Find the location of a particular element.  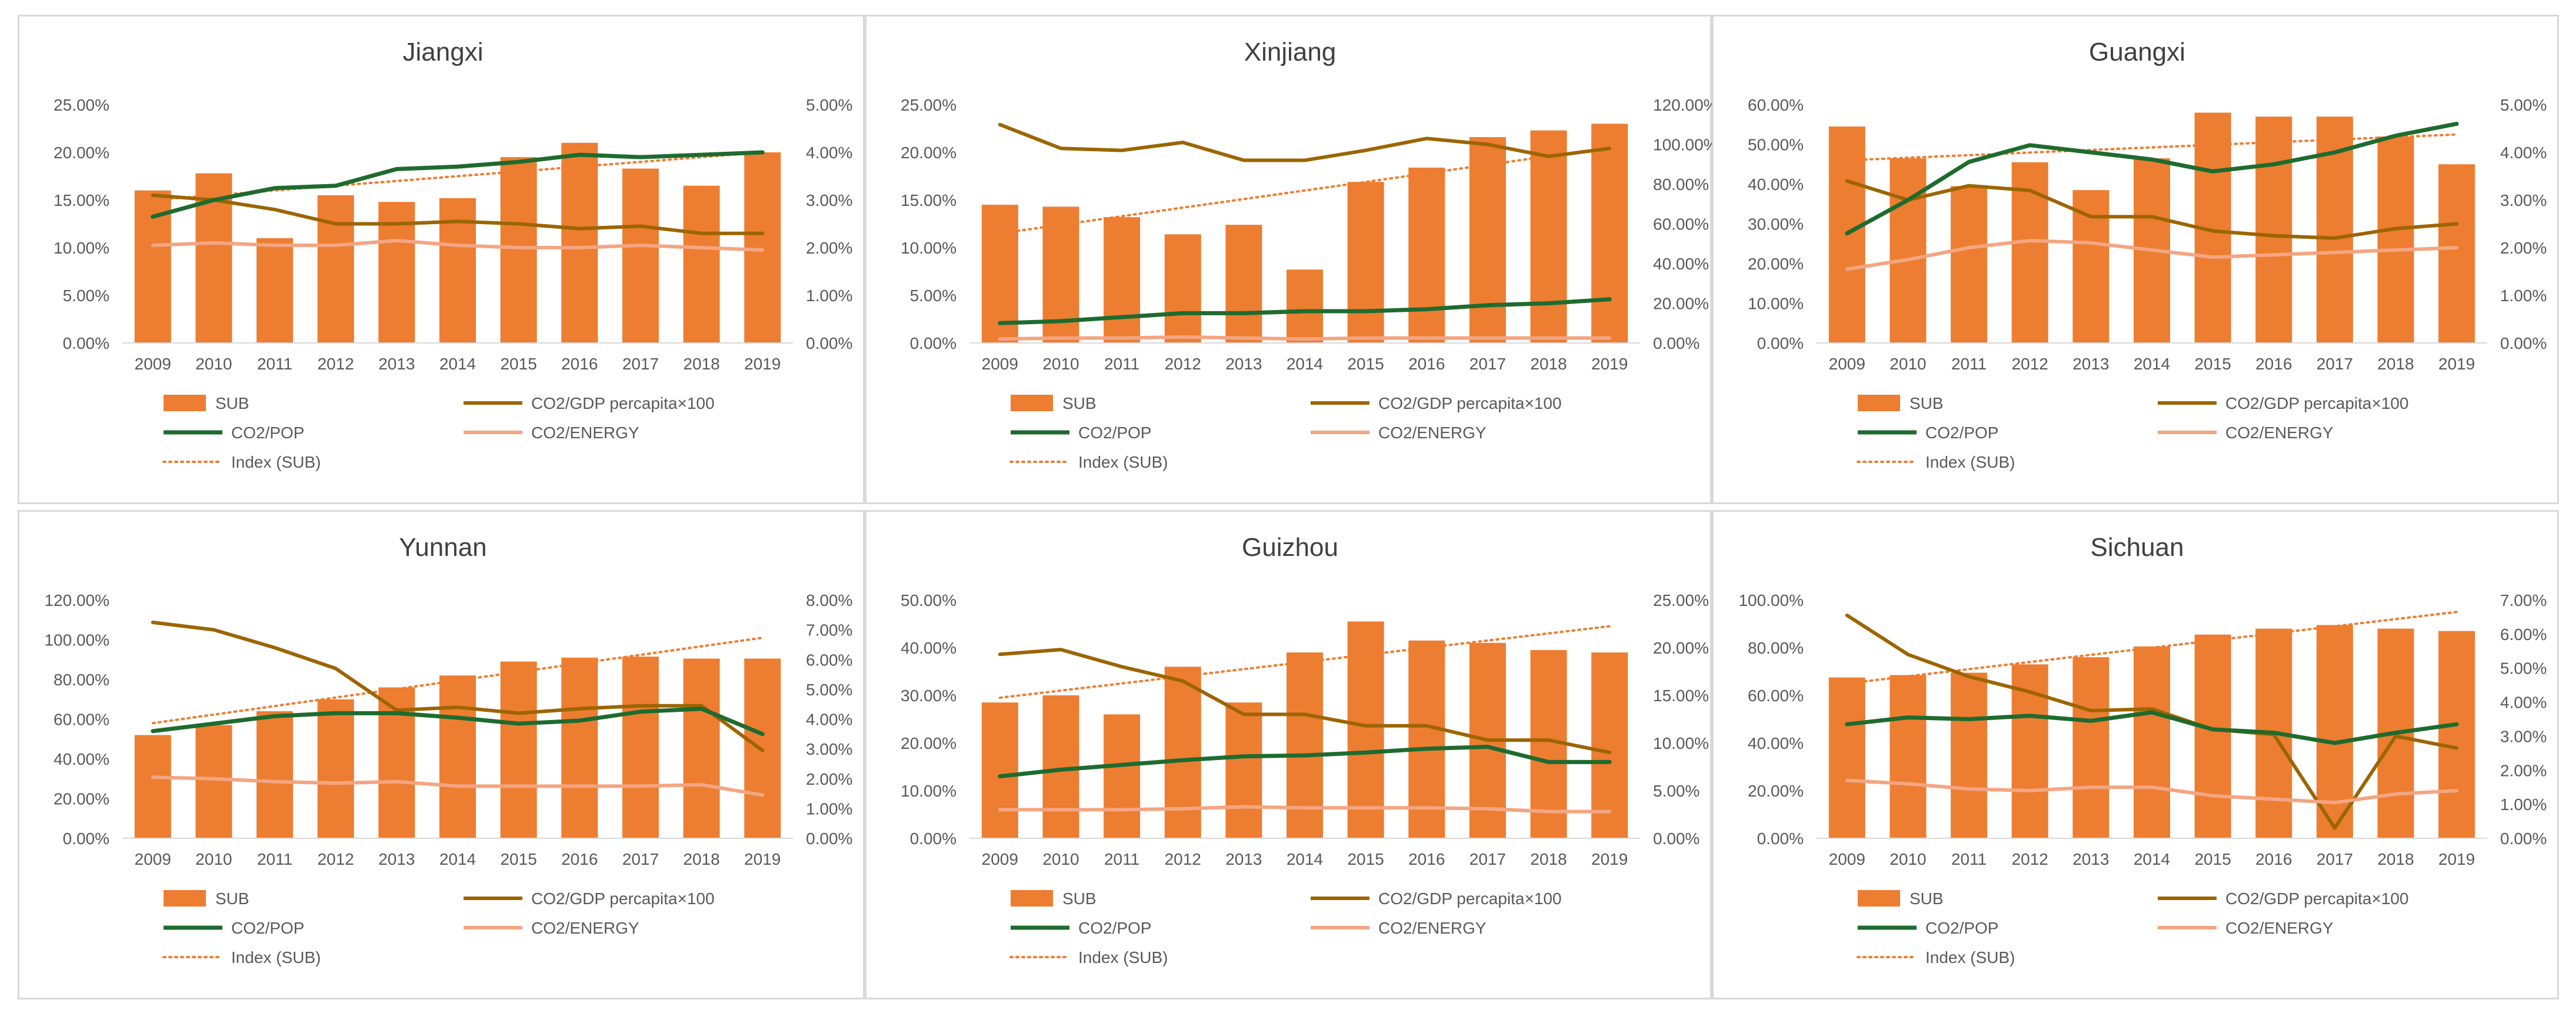

left-axis-tick: 5.00% is located at coordinates (86, 295).